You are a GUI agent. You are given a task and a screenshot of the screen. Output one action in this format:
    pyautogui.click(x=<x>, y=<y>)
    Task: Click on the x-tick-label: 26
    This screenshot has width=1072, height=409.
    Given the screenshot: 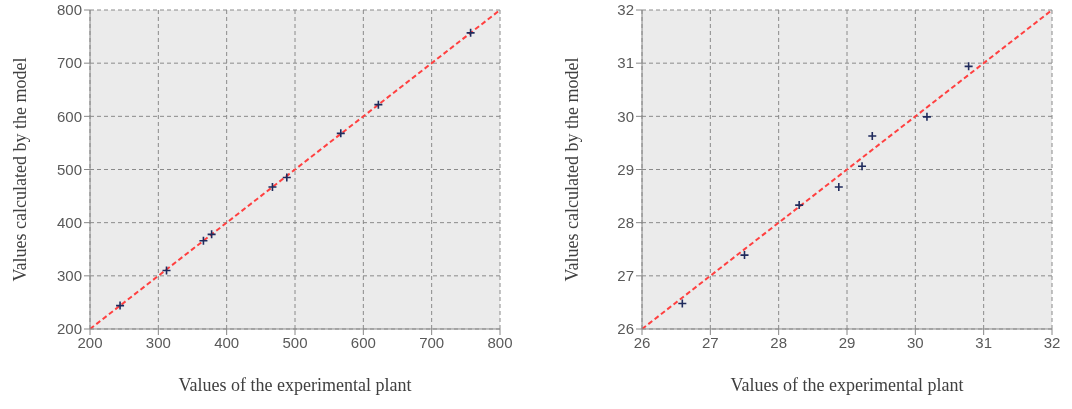 What is the action you would take?
    pyautogui.click(x=642, y=342)
    